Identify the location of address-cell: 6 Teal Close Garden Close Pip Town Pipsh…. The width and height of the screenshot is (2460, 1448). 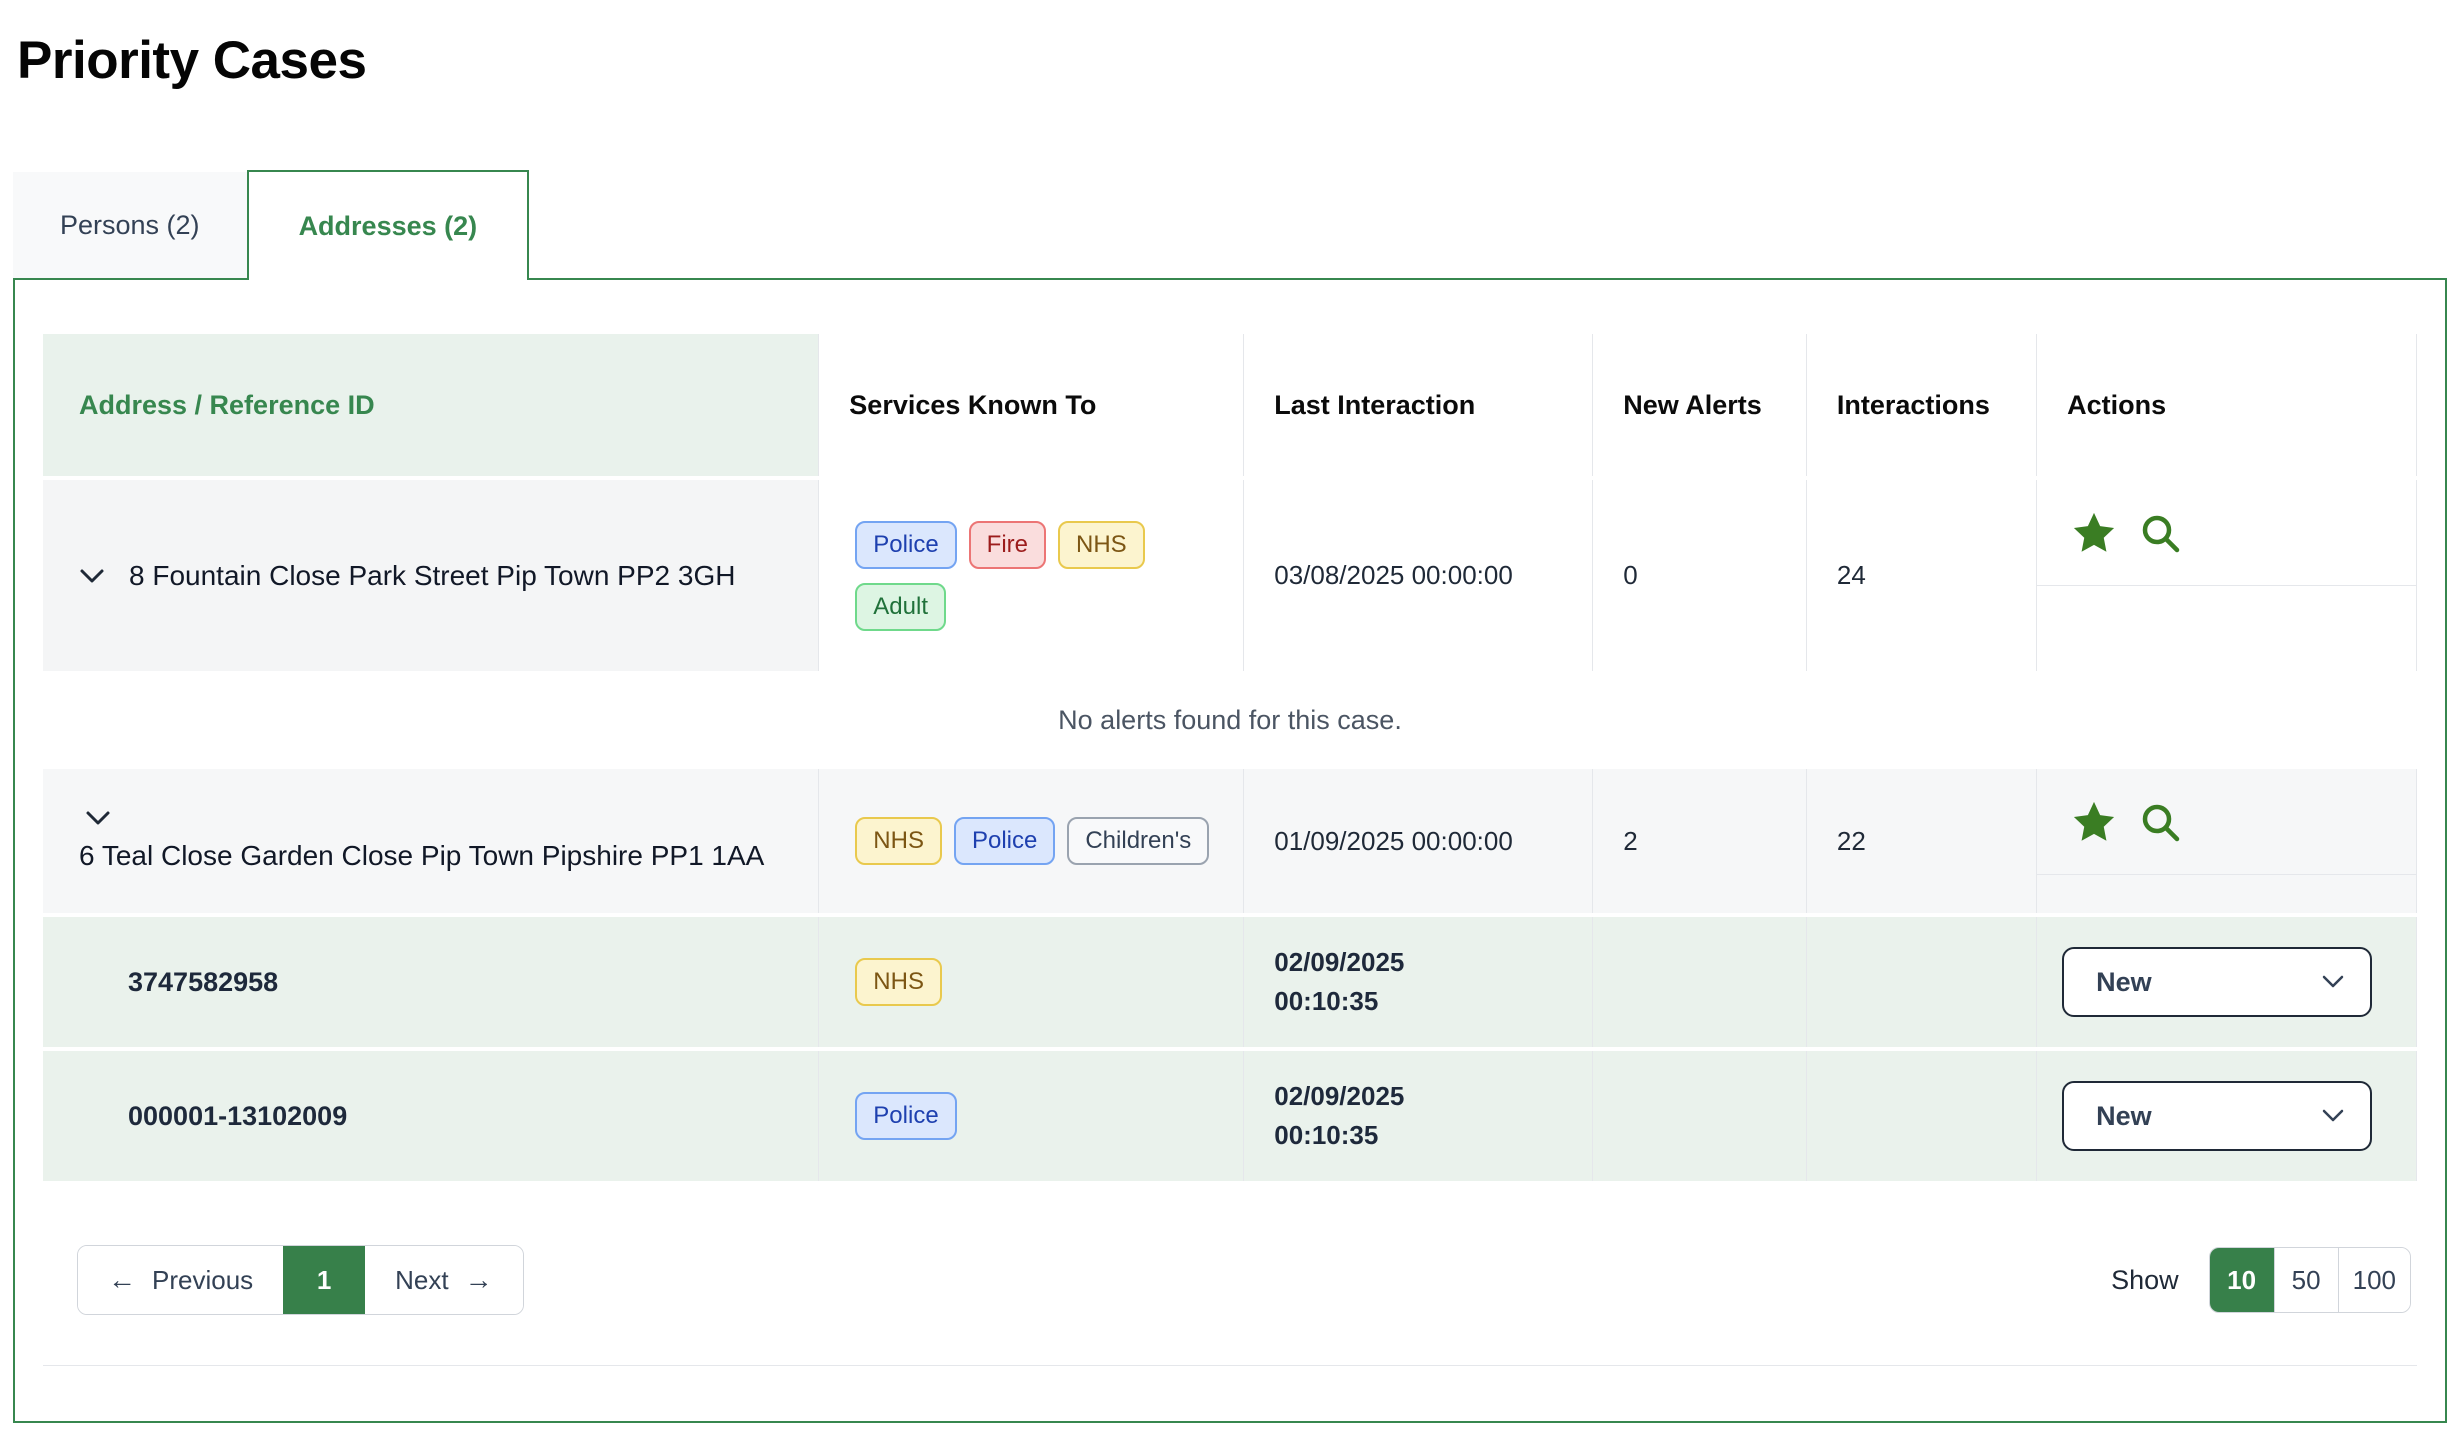
(431, 841).